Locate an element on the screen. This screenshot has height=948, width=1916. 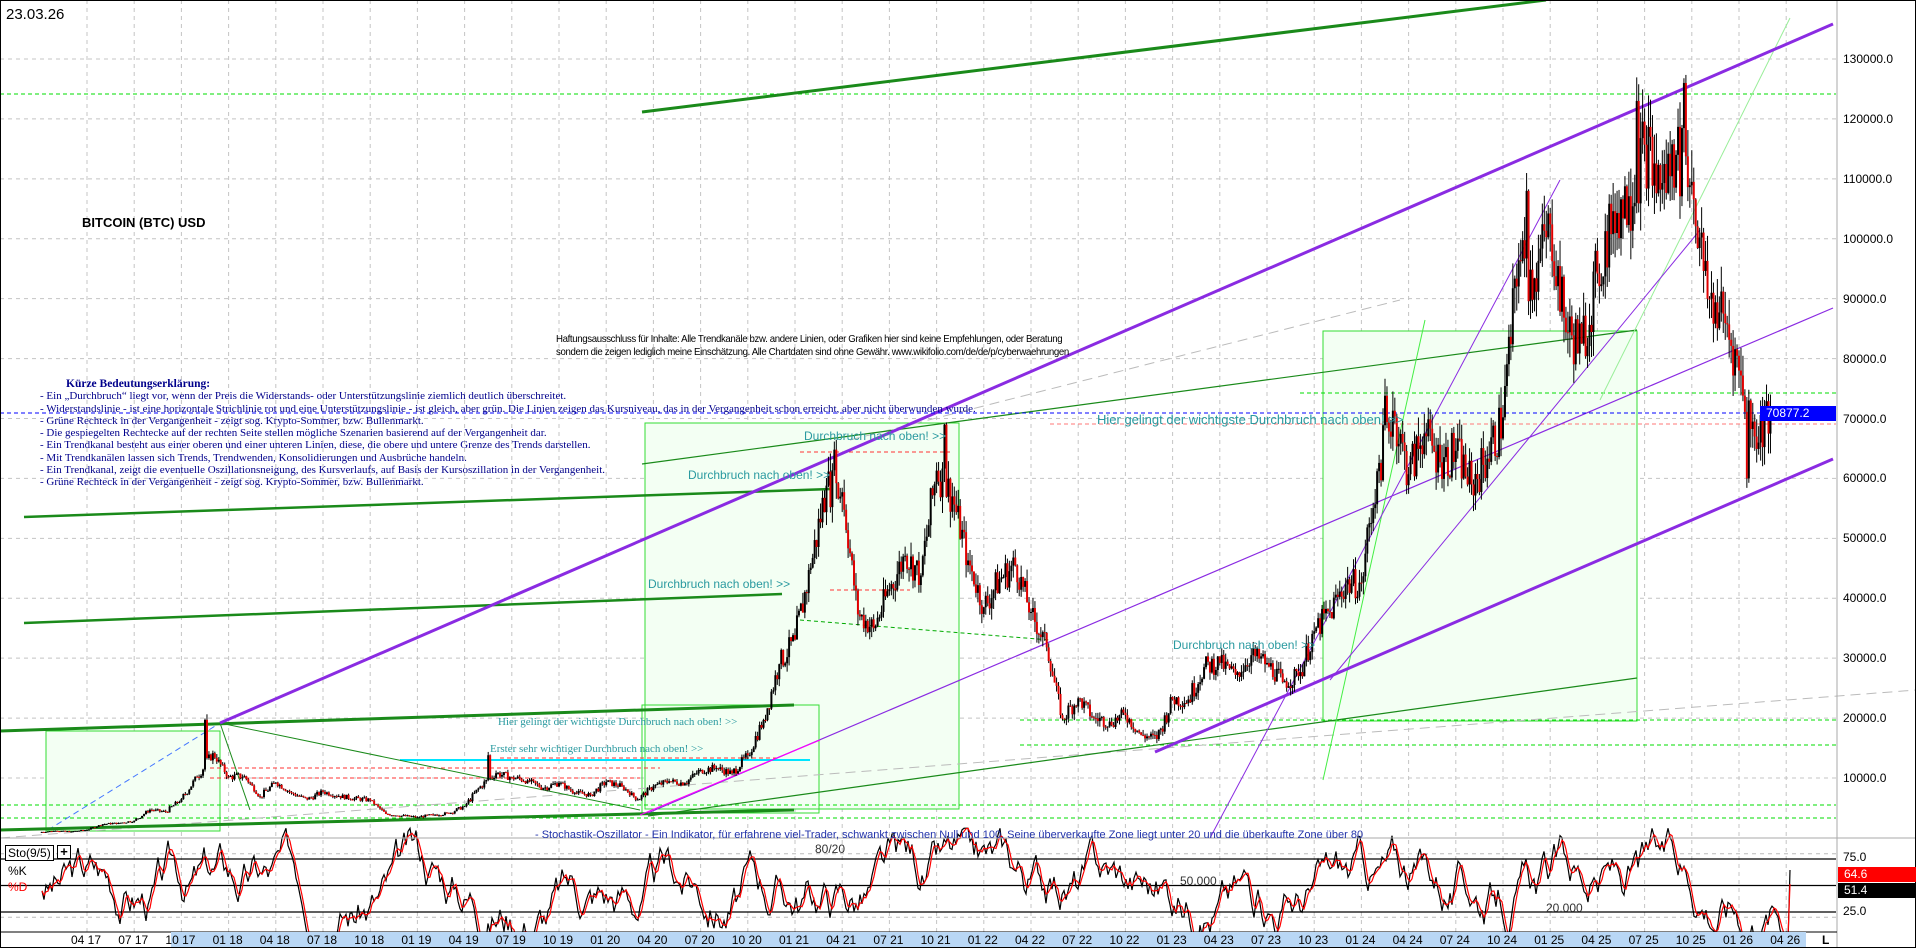
trend-line is located at coordinates (235, 766).